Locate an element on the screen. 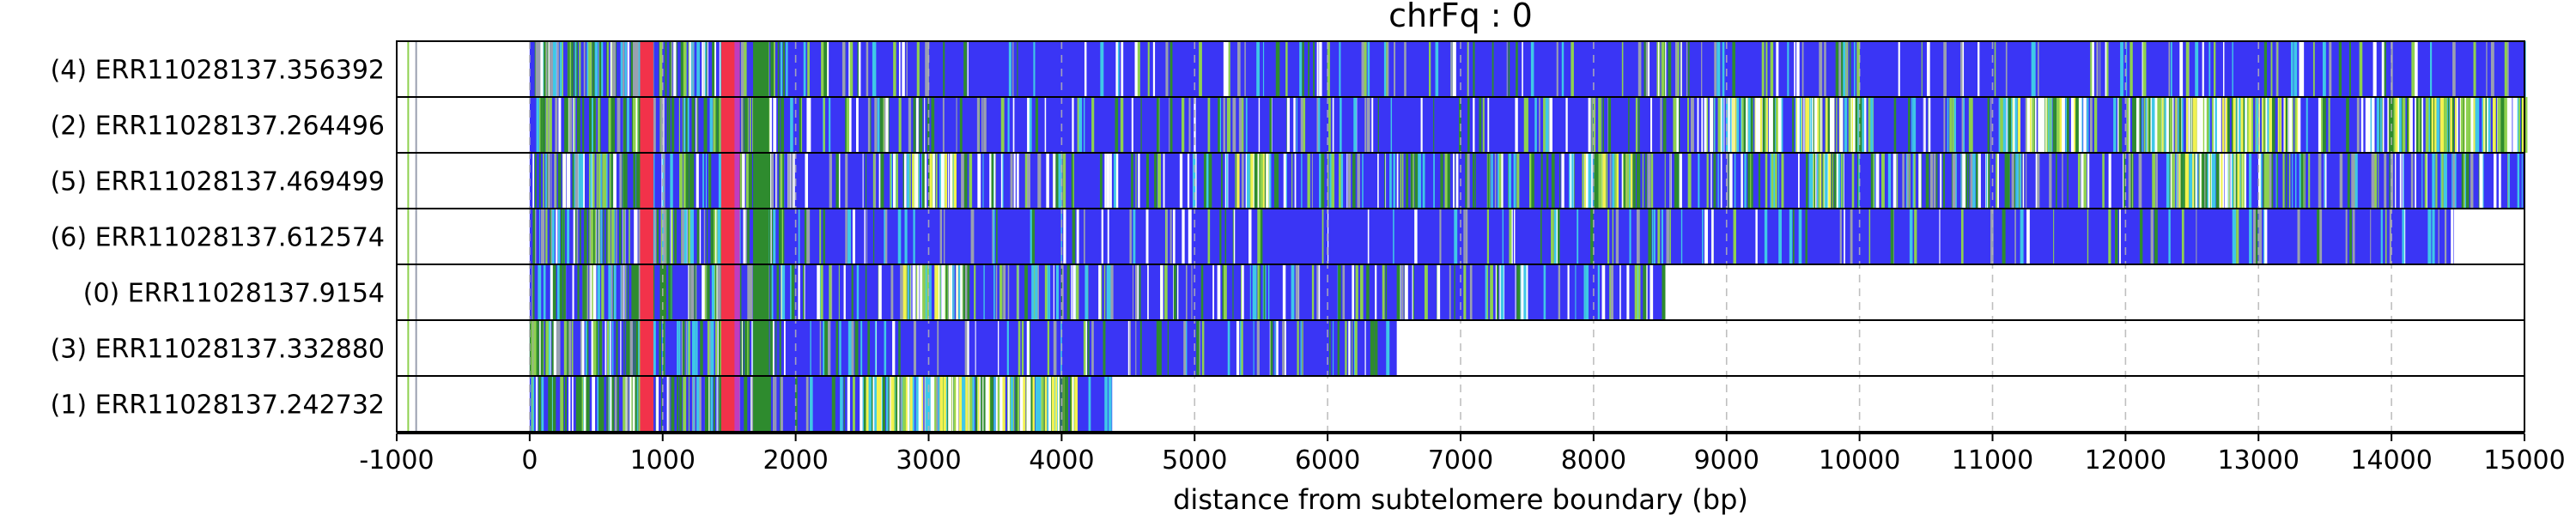 This screenshot has height=515, width=2576. read-label: (4) ERR11028137.356392 is located at coordinates (218, 71).